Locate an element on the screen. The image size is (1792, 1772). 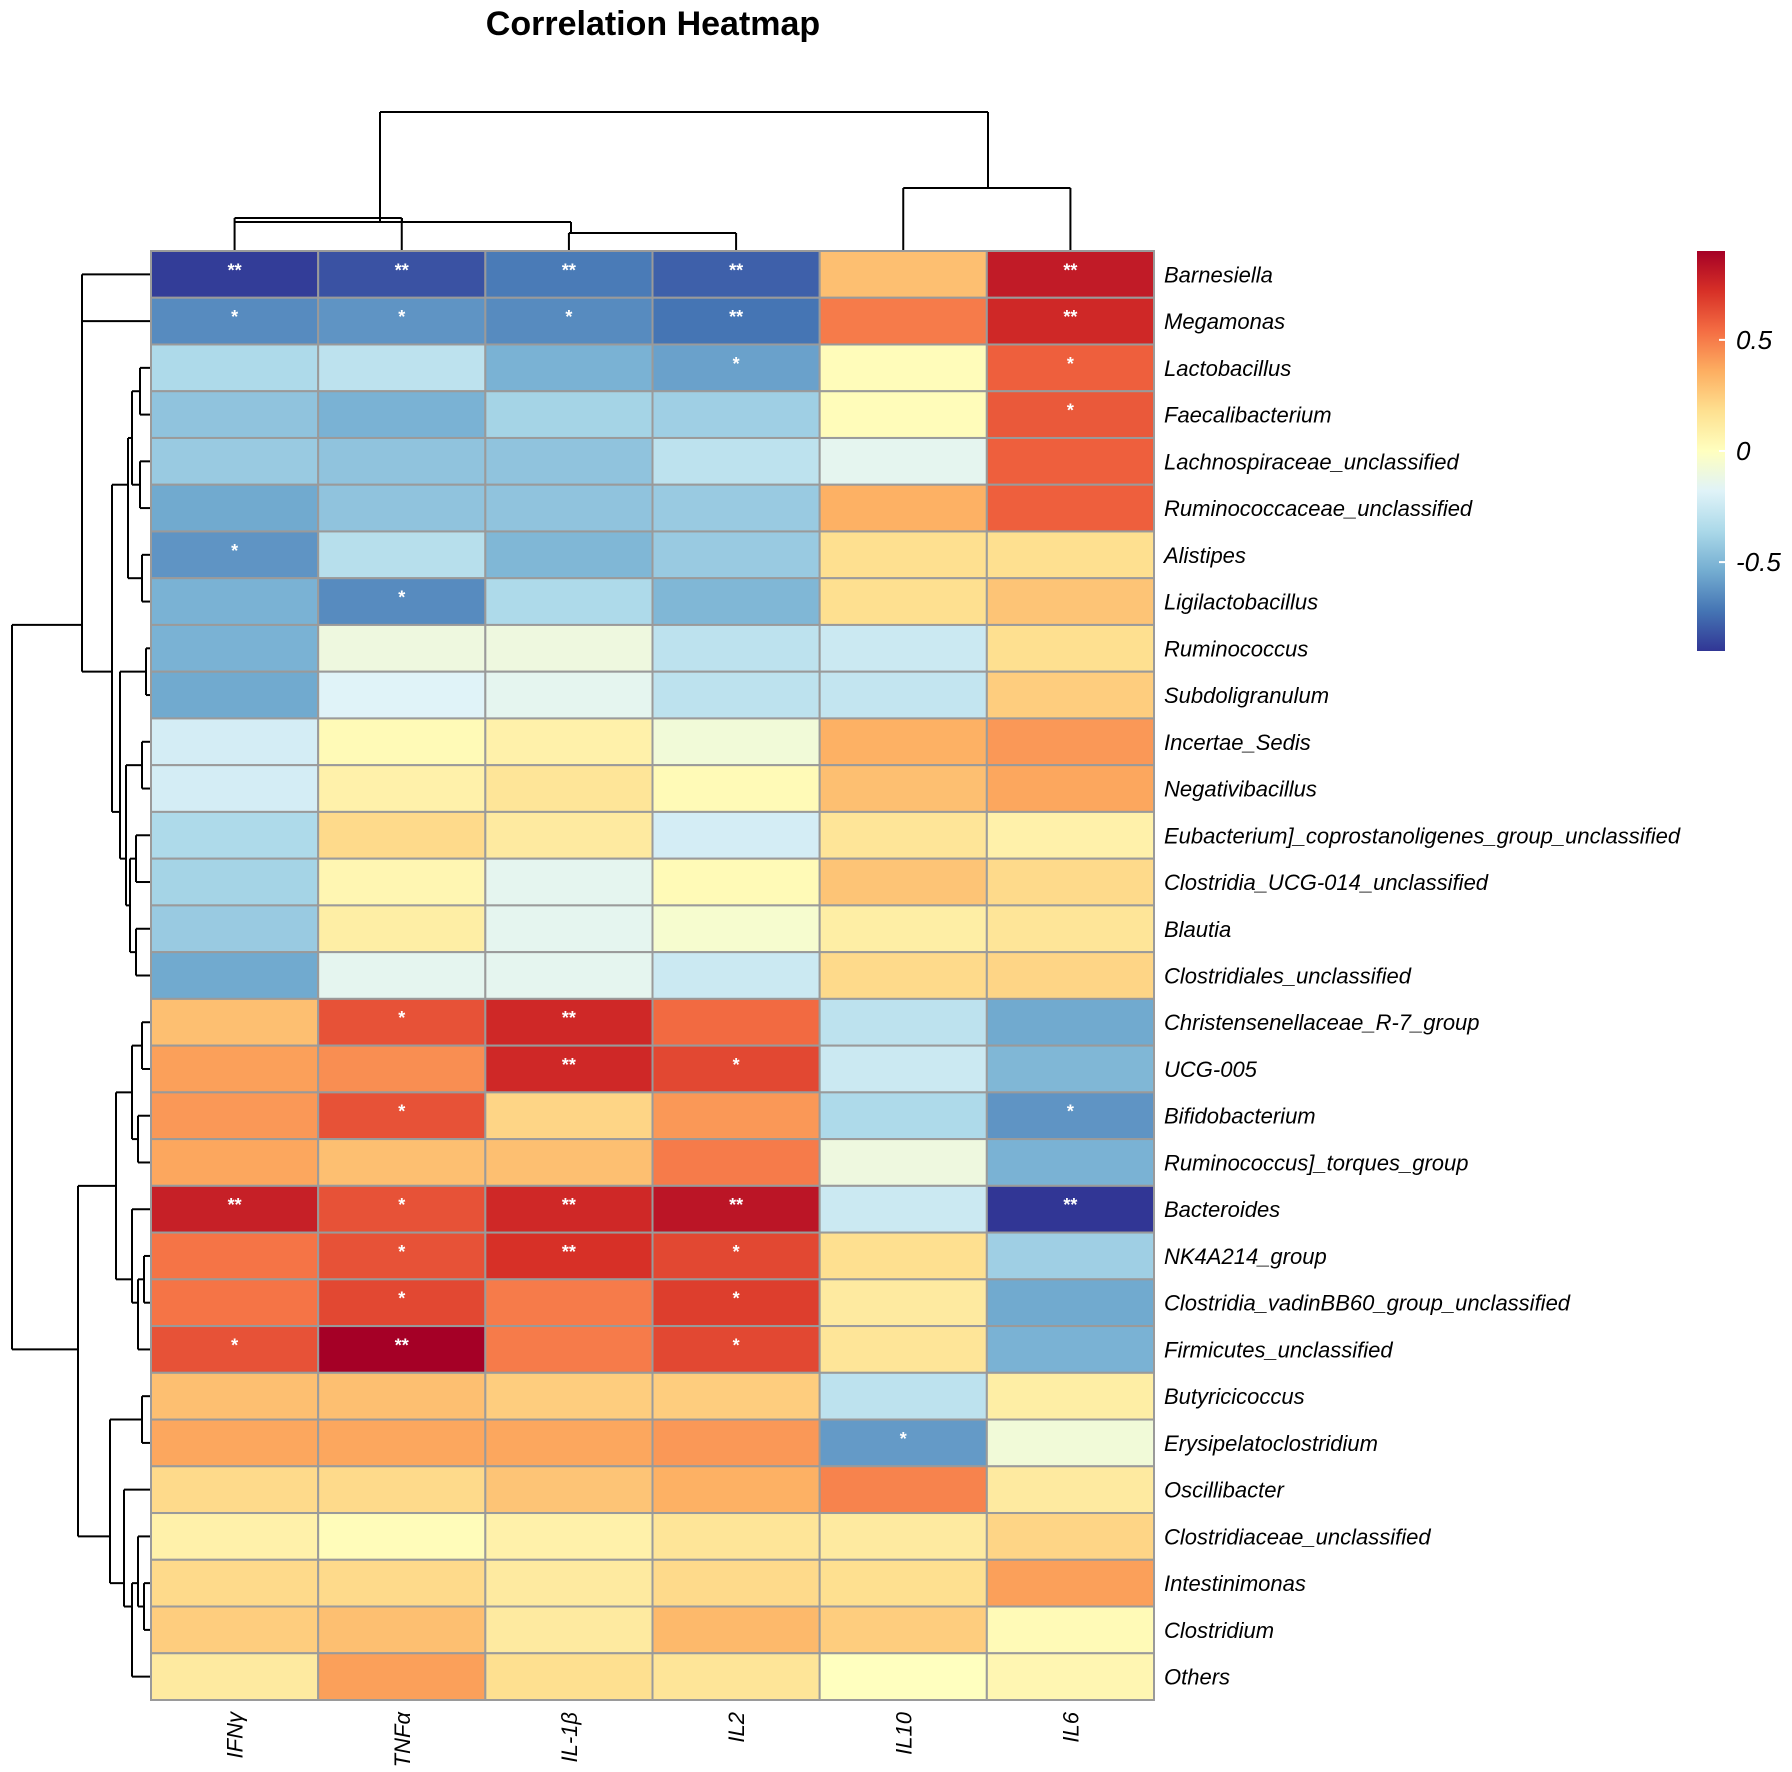
column-label-il-1: IL-1β is located at coordinates (569, 1737).